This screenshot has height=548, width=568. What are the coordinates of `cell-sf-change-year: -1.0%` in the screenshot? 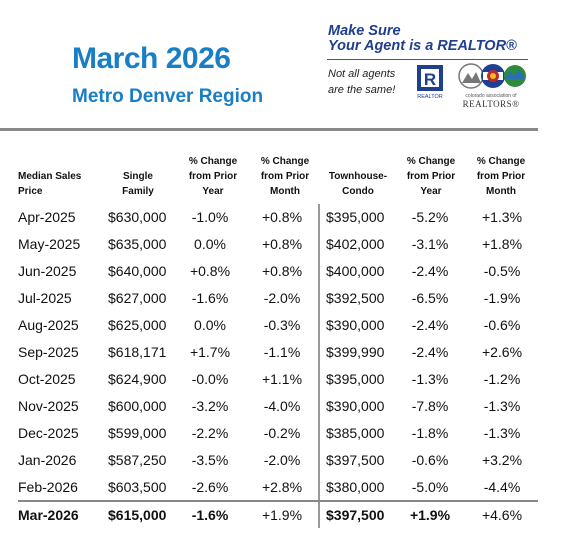 It's located at (210, 217).